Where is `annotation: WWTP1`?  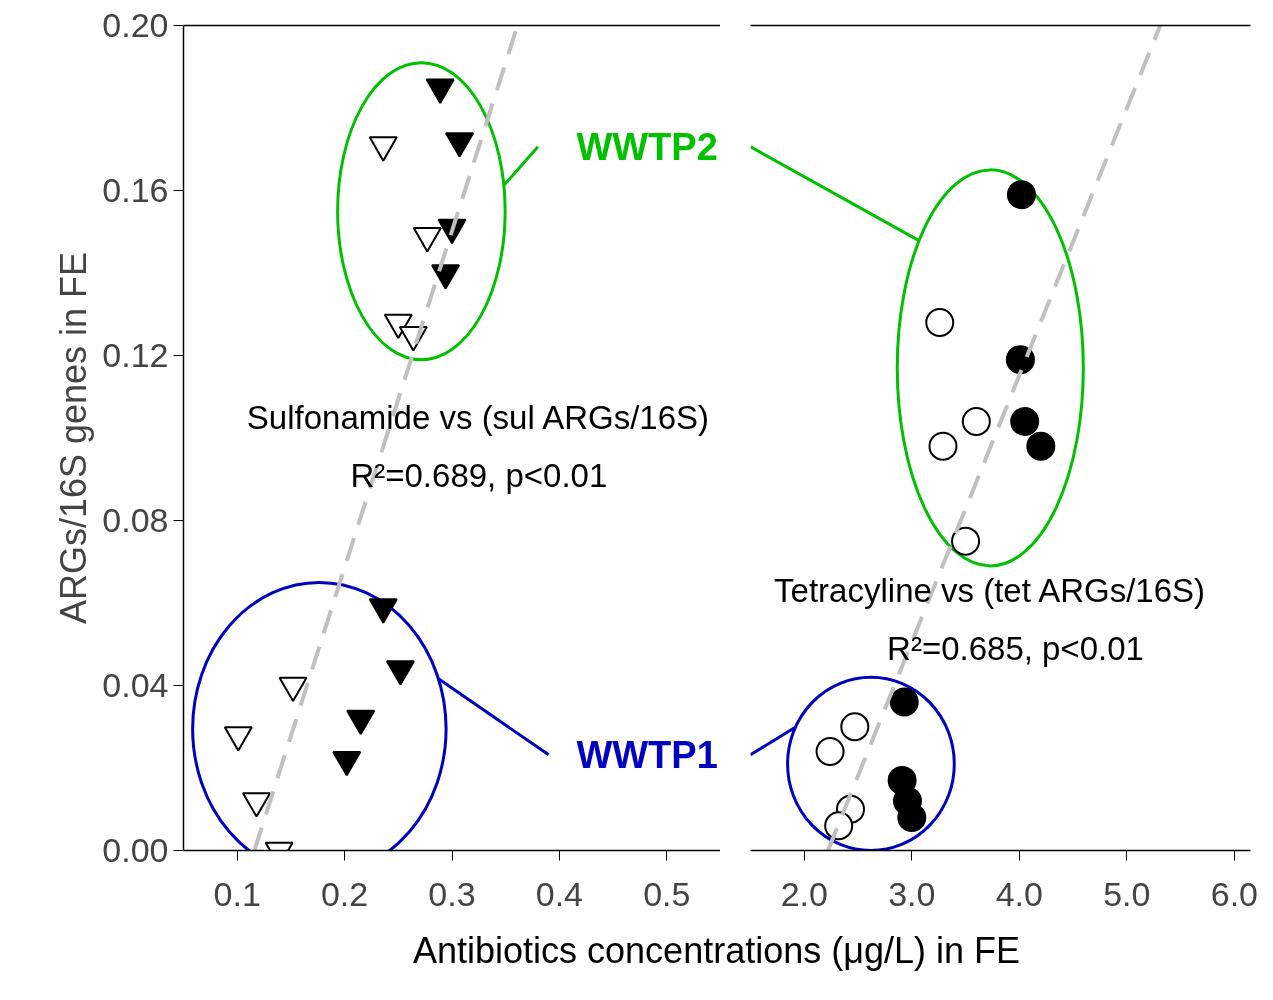 annotation: WWTP1 is located at coordinates (647, 754).